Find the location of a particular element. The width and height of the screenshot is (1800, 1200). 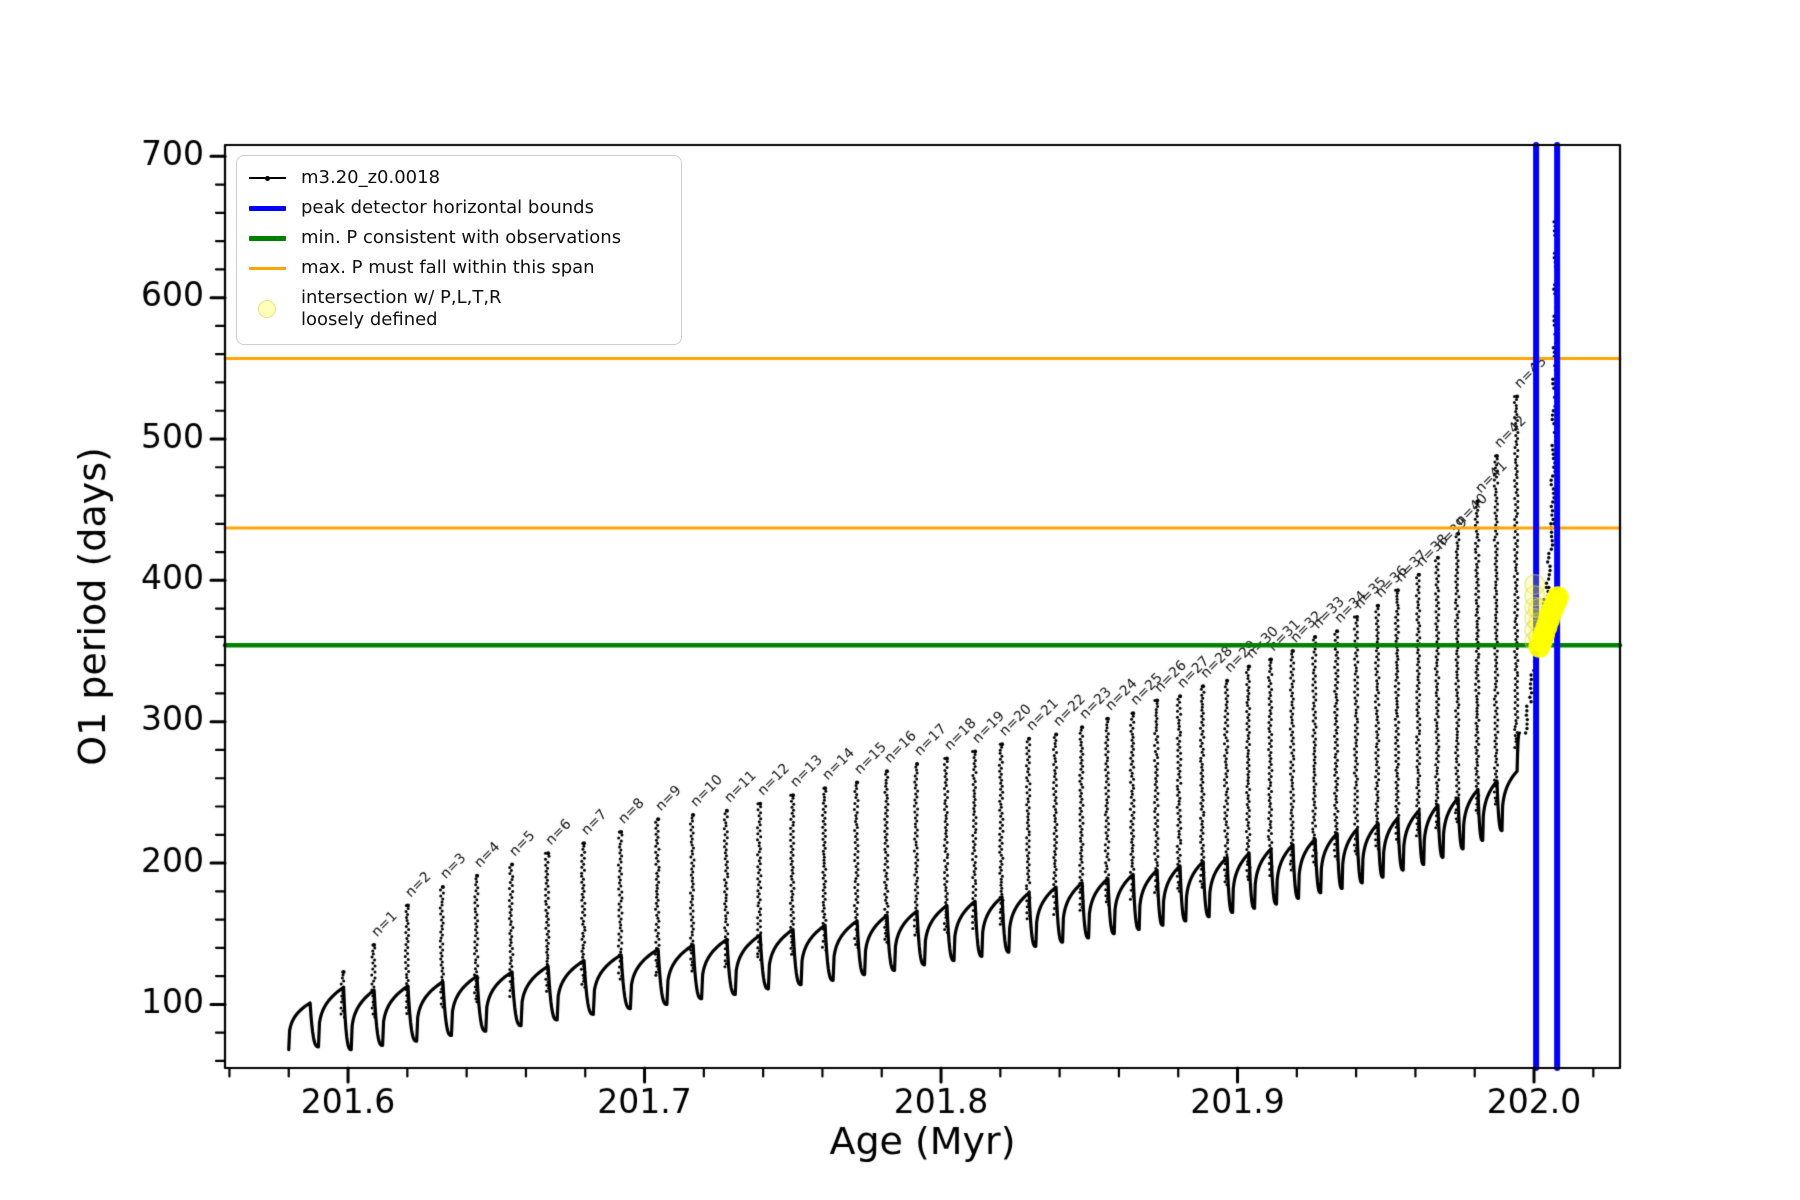

blue-line-marker-icon is located at coordinates (267, 208).